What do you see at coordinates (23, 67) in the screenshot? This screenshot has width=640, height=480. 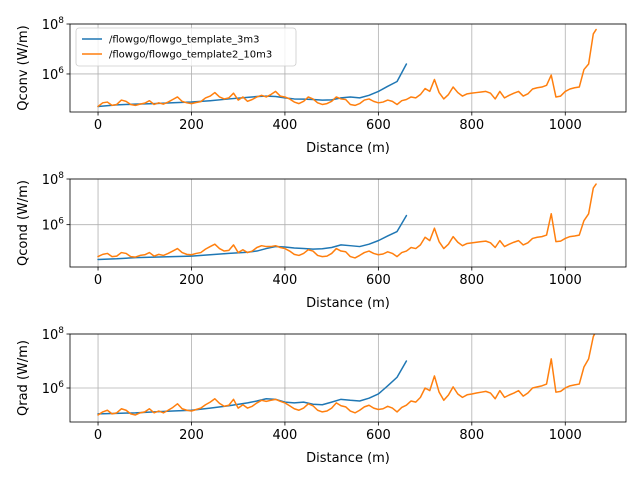 I see `y-axis-label: Qconv (W/m)` at bounding box center [23, 67].